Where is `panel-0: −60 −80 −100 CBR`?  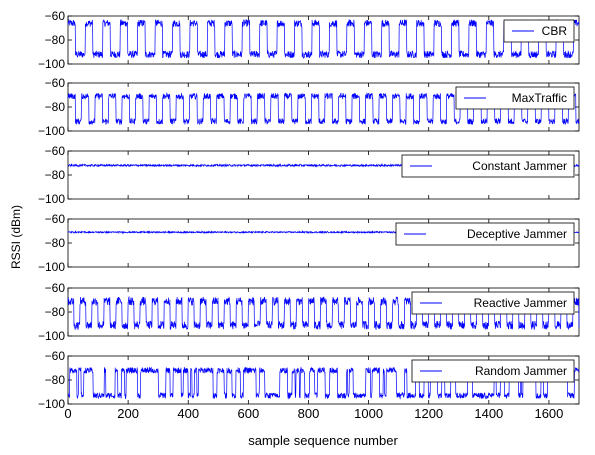 panel-0: −60 −80 −100 CBR is located at coordinates (309, 40).